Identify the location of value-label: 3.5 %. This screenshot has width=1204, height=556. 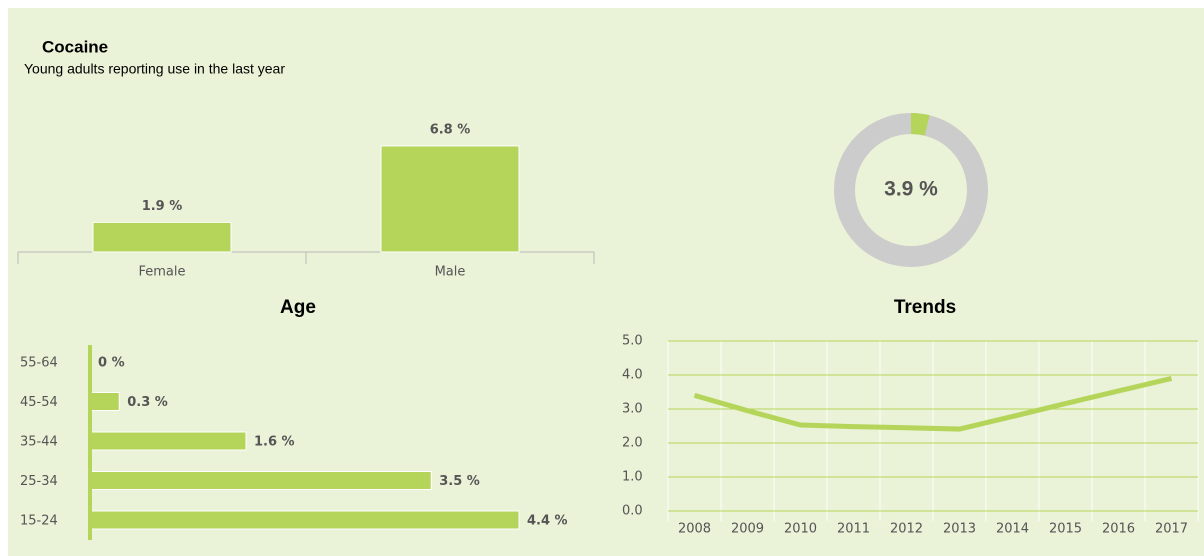
(459, 481).